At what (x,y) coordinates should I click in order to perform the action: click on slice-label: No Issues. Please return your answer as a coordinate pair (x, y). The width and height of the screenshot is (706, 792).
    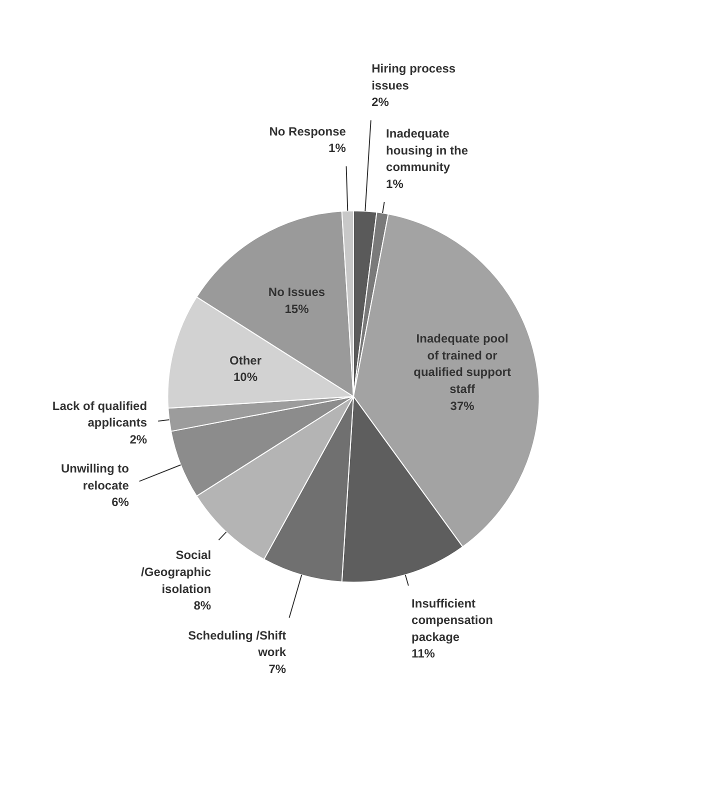
    Looking at the image, I should click on (297, 292).